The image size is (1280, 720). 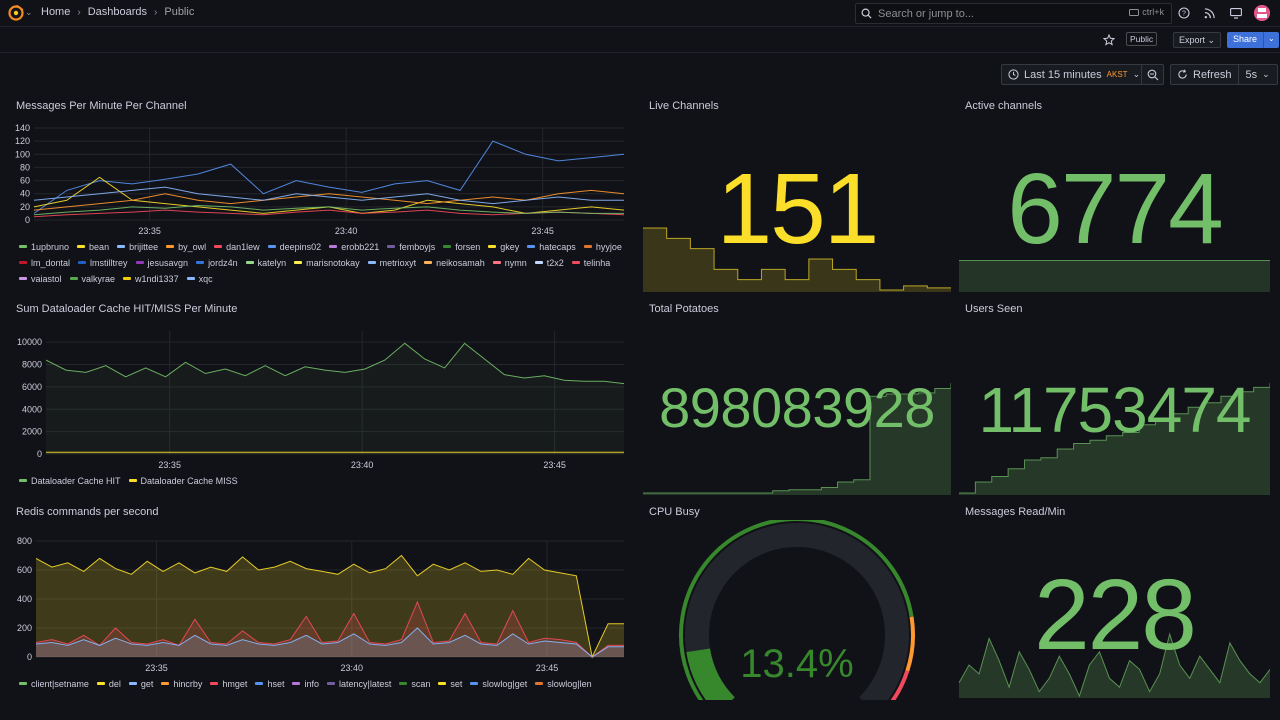 I want to click on legend-item: valkyrae, so click(x=92, y=278).